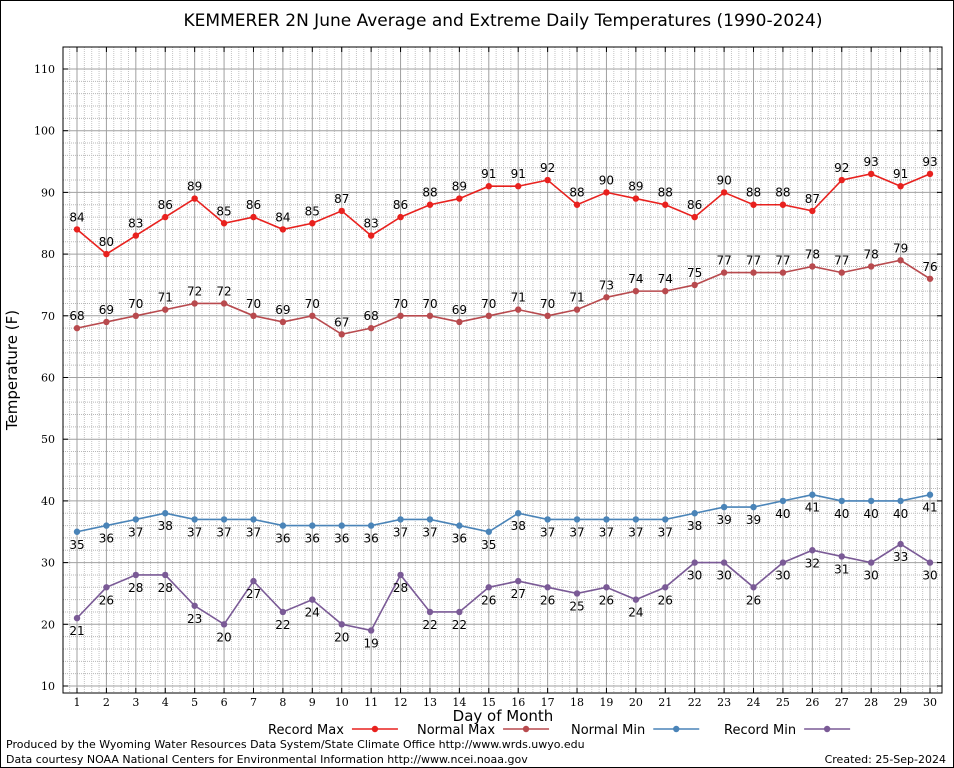  Describe the element at coordinates (194, 619) in the screenshot. I see `record-min-data-label: 23` at that location.